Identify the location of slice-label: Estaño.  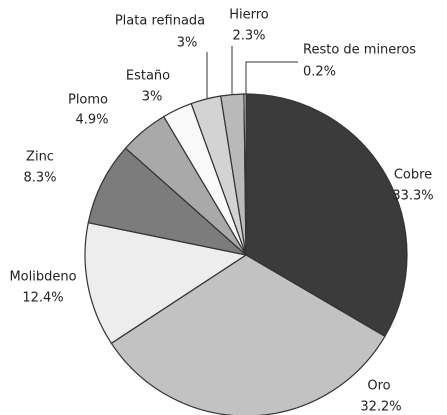
(148, 76).